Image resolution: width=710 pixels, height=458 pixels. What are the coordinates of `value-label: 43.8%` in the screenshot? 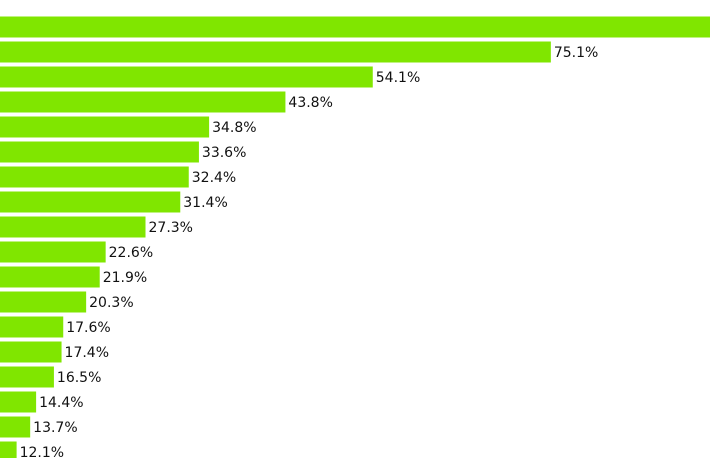 It's located at (310, 103).